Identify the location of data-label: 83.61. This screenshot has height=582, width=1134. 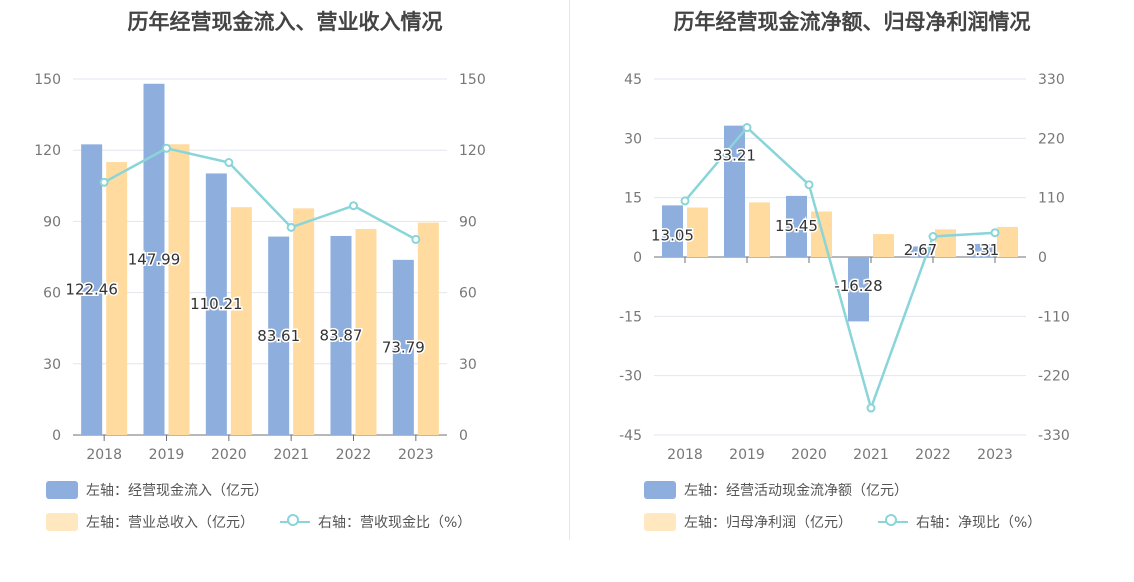
(278, 336).